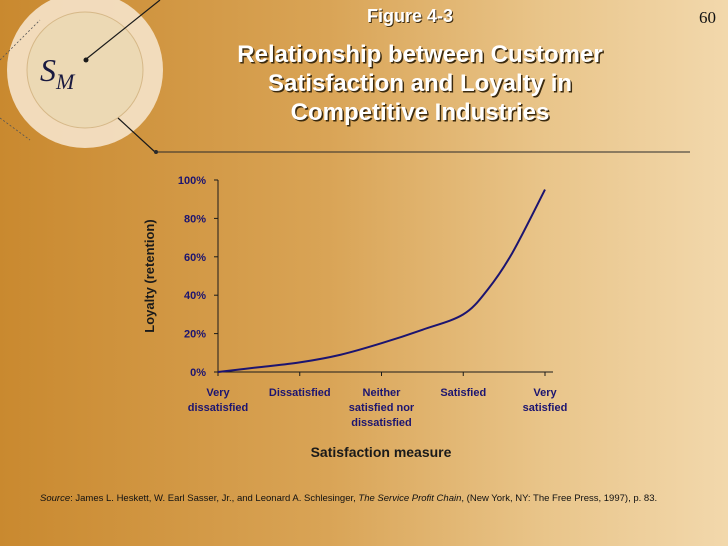 The width and height of the screenshot is (728, 546). What do you see at coordinates (122, 30) in the screenshot?
I see `logo-line-up` at bounding box center [122, 30].